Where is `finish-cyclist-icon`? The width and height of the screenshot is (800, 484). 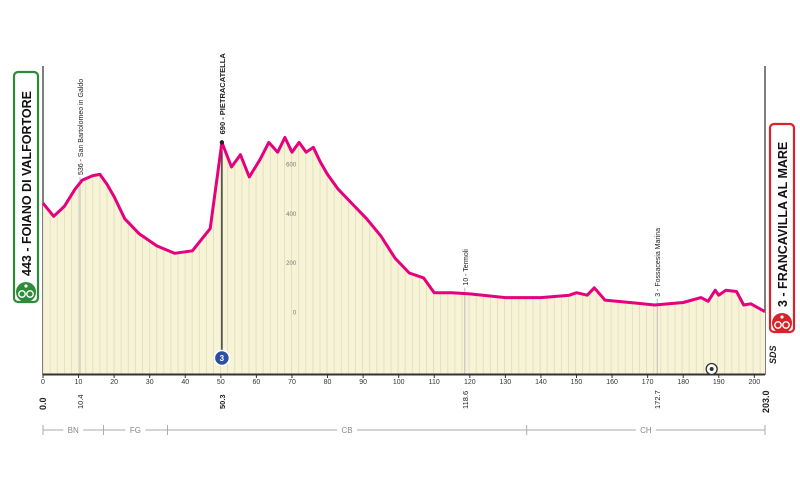
finish-cyclist-icon is located at coordinates (782, 323).